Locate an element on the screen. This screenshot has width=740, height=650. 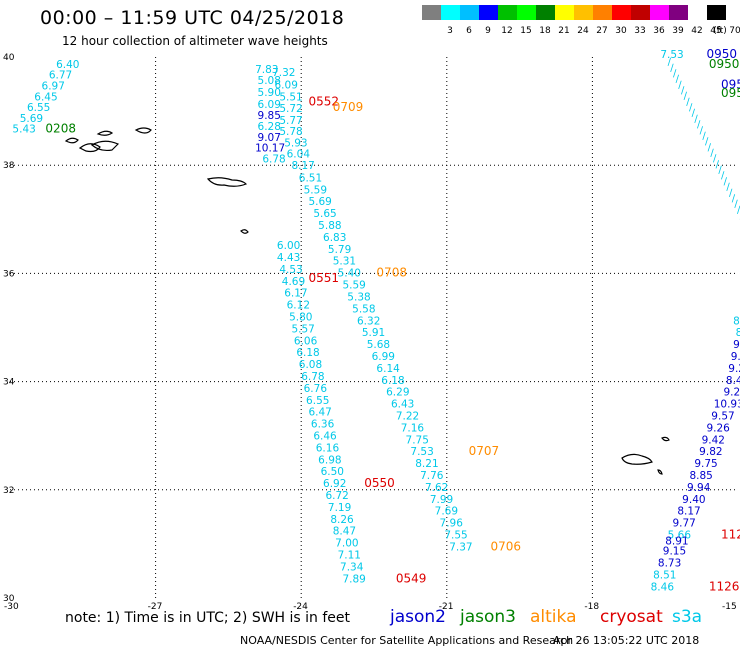
wave-height-label: 9.94 is located at coordinates (699, 488).